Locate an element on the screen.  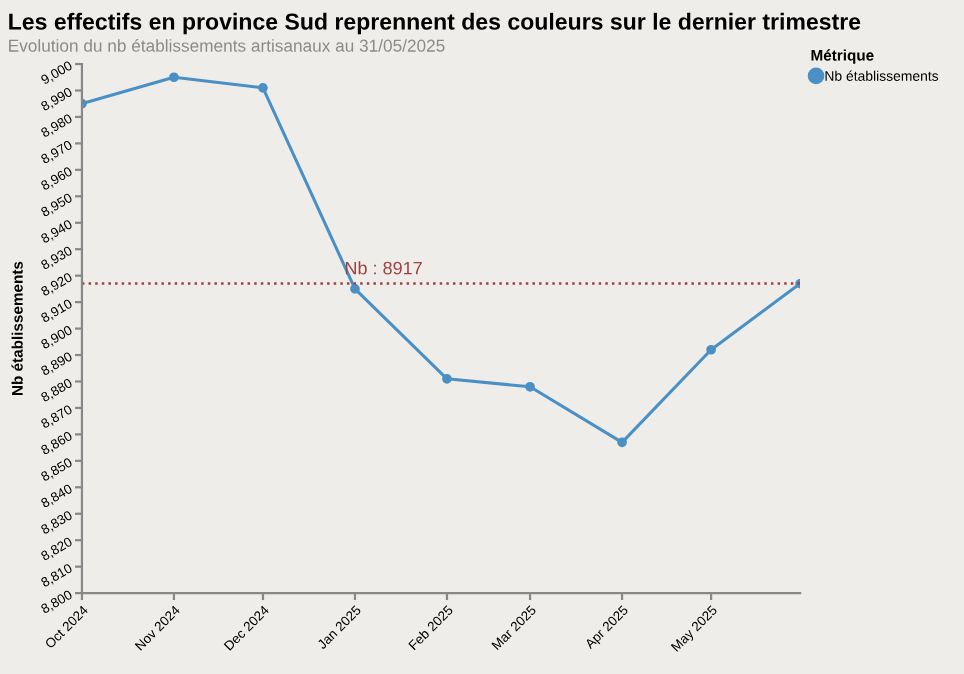
ref-line-label: Nb : 8917 is located at coordinates (383, 268).